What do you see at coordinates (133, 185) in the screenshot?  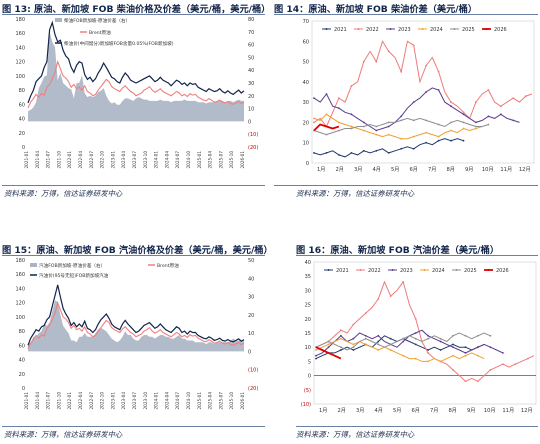 I see `source-rule` at bounding box center [133, 185].